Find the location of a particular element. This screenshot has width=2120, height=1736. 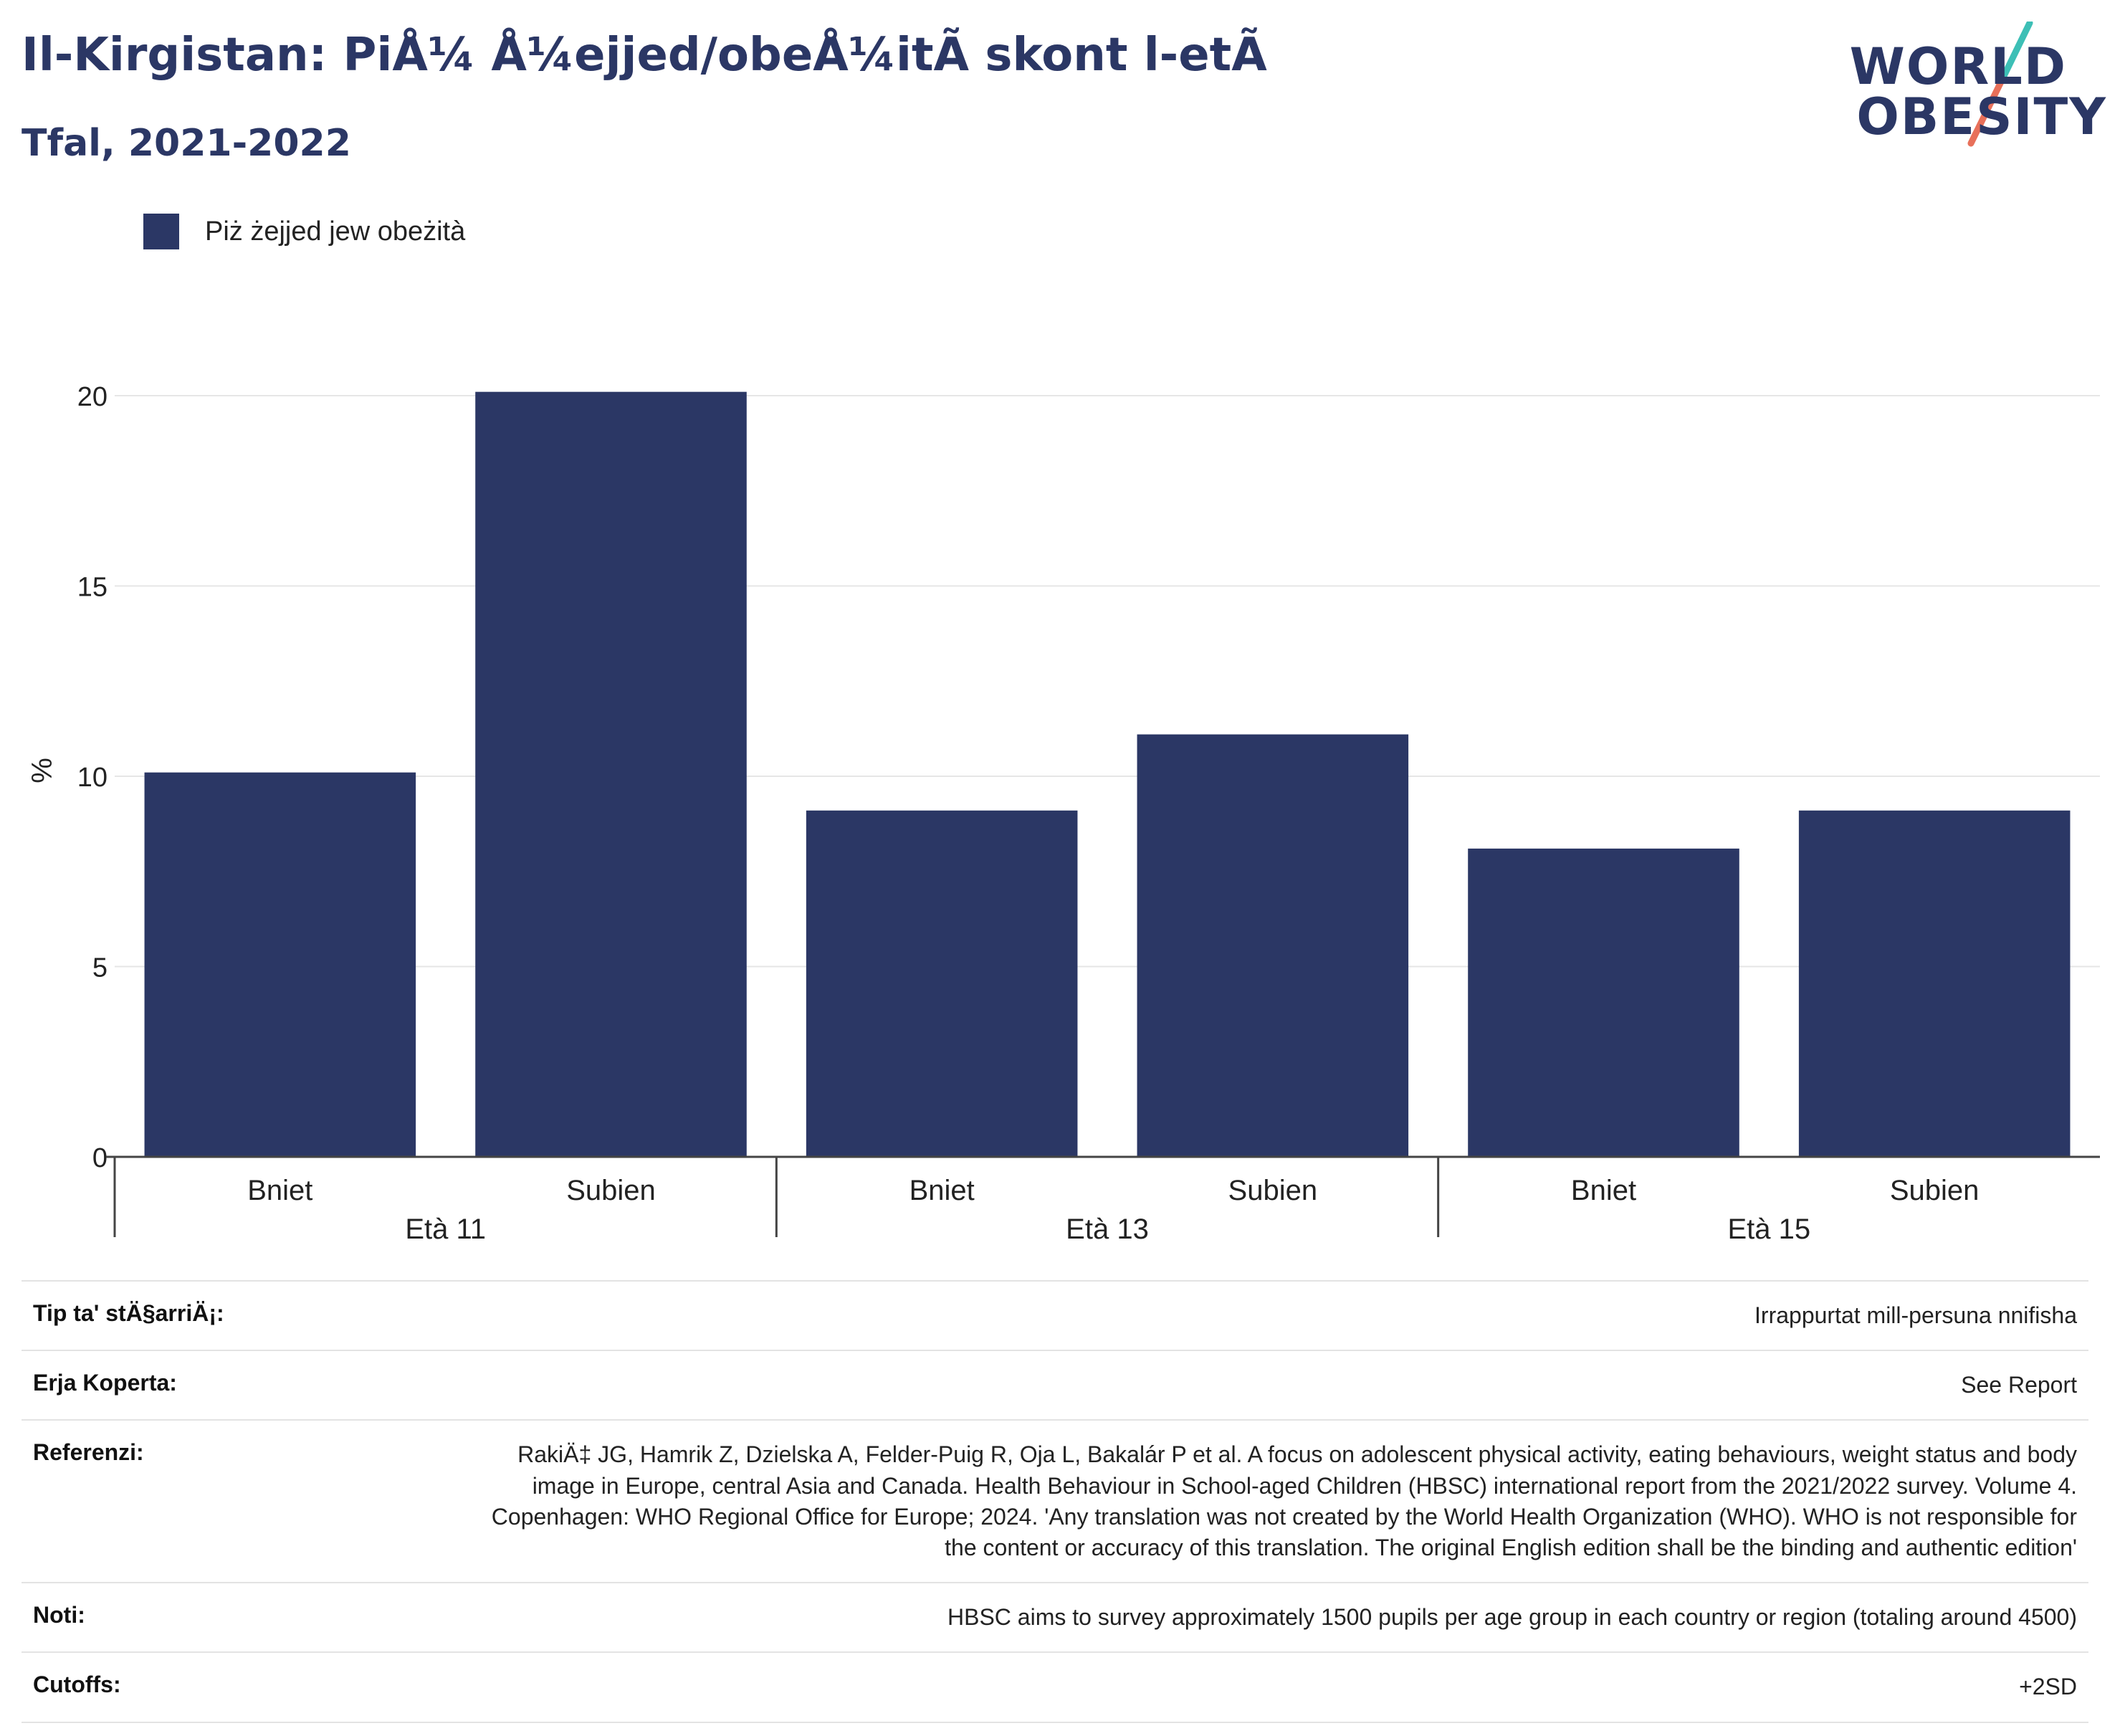

y-tick-label: 10 is located at coordinates (93, 778).